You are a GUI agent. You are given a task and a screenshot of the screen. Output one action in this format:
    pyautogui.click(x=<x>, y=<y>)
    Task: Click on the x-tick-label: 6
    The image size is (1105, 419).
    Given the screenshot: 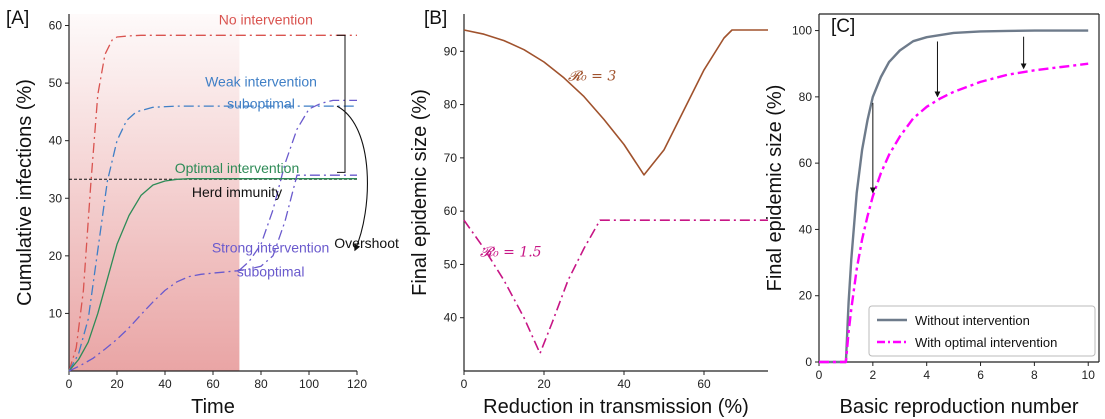 What is the action you would take?
    pyautogui.click(x=980, y=375)
    